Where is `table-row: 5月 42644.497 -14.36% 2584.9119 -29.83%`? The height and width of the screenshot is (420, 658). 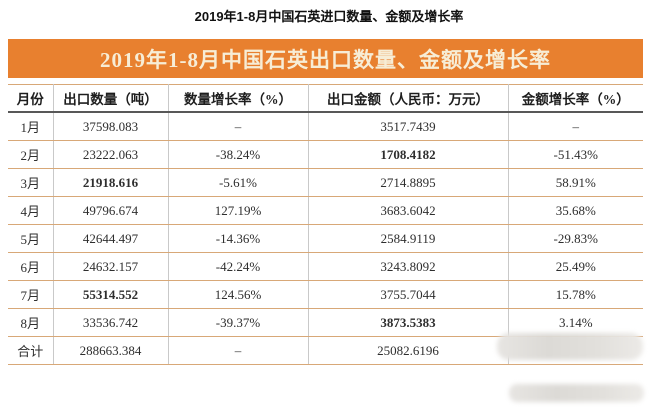
table-row: 5月 42644.497 -14.36% 2584.9119 -29.83% is located at coordinates (325, 238).